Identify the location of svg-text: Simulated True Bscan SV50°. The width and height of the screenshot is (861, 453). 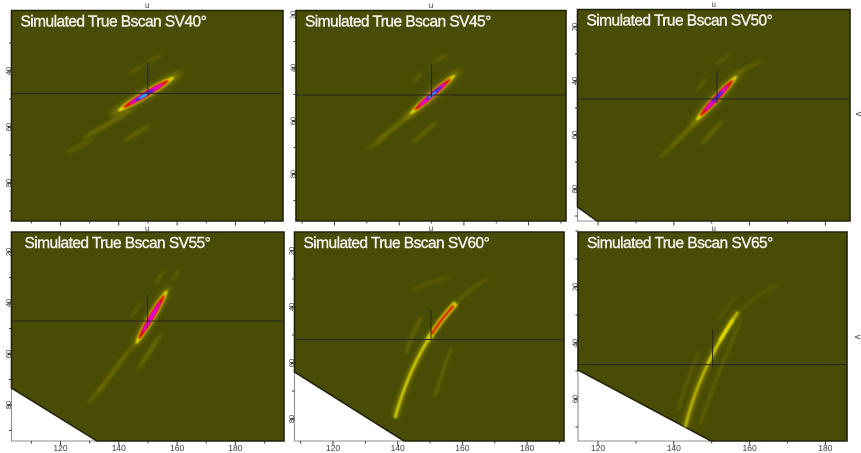
(680, 21).